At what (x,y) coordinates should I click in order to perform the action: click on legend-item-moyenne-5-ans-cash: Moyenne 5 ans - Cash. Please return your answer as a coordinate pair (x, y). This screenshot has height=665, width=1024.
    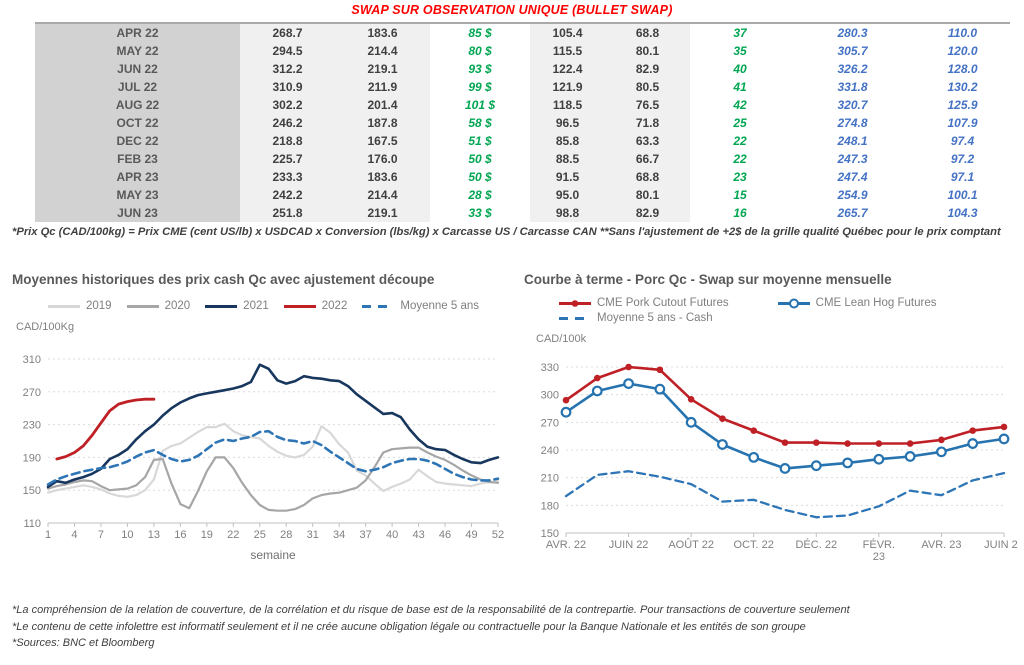
    Looking at the image, I should click on (643, 318).